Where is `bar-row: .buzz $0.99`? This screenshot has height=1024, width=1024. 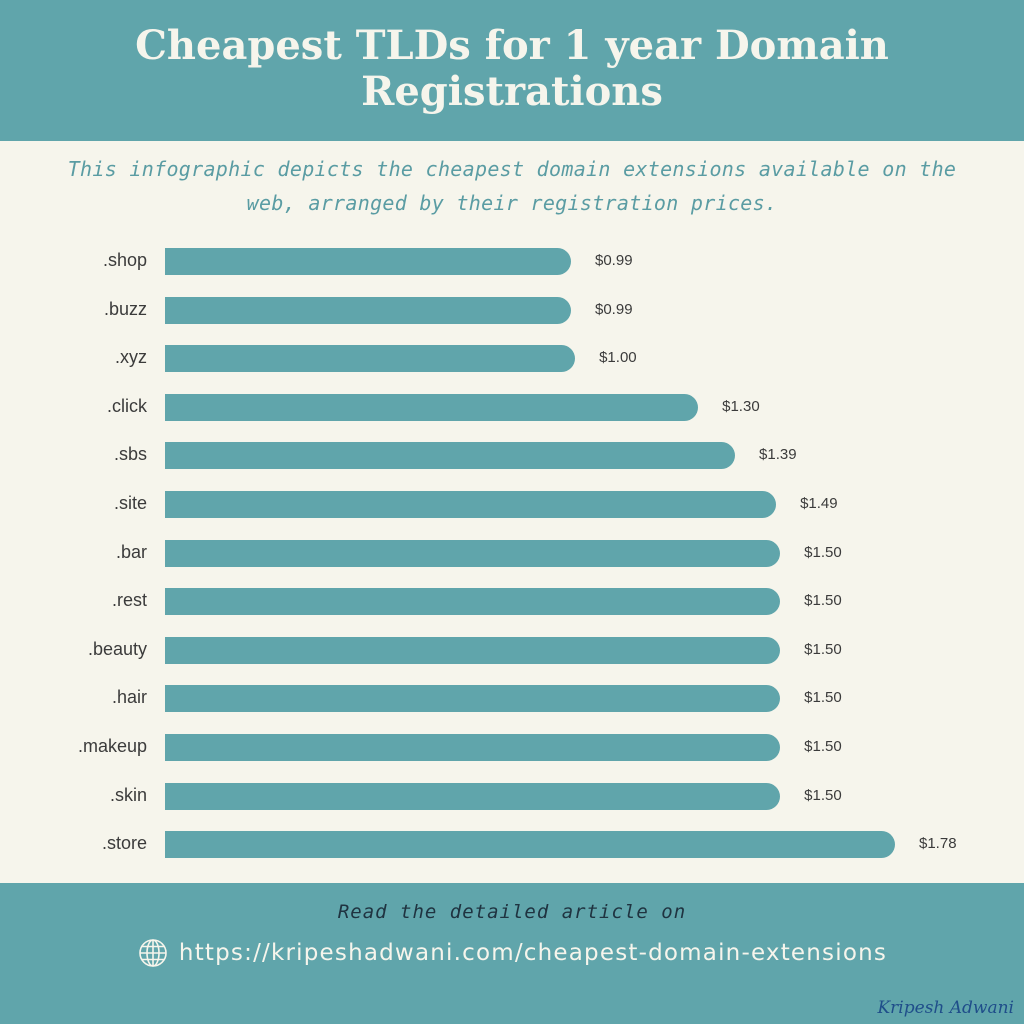 bar-row: .buzz $0.99 is located at coordinates (512, 310).